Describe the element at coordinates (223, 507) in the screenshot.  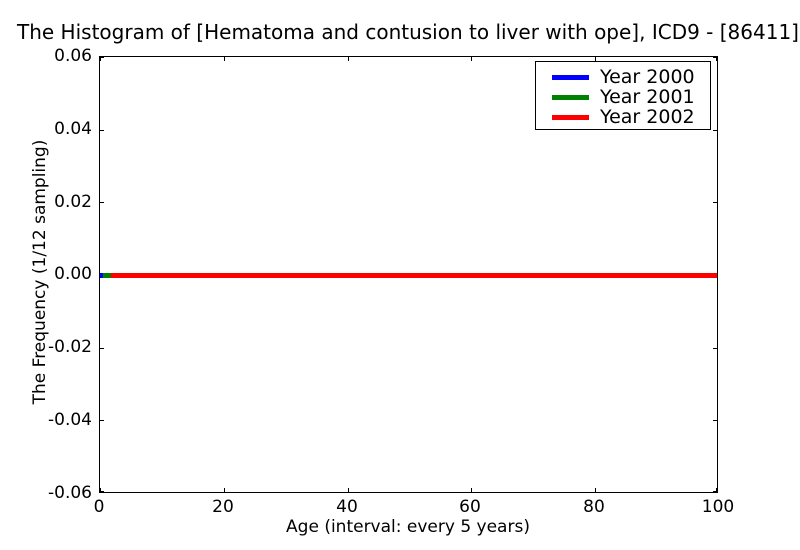
I see `x-tick-label: 20` at that location.